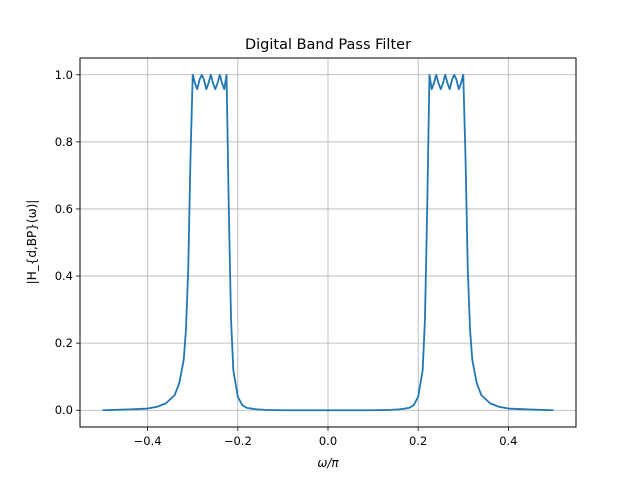 Image resolution: width=640 pixels, height=480 pixels. What do you see at coordinates (508, 441) in the screenshot?
I see `x-tick-label: 0.4` at bounding box center [508, 441].